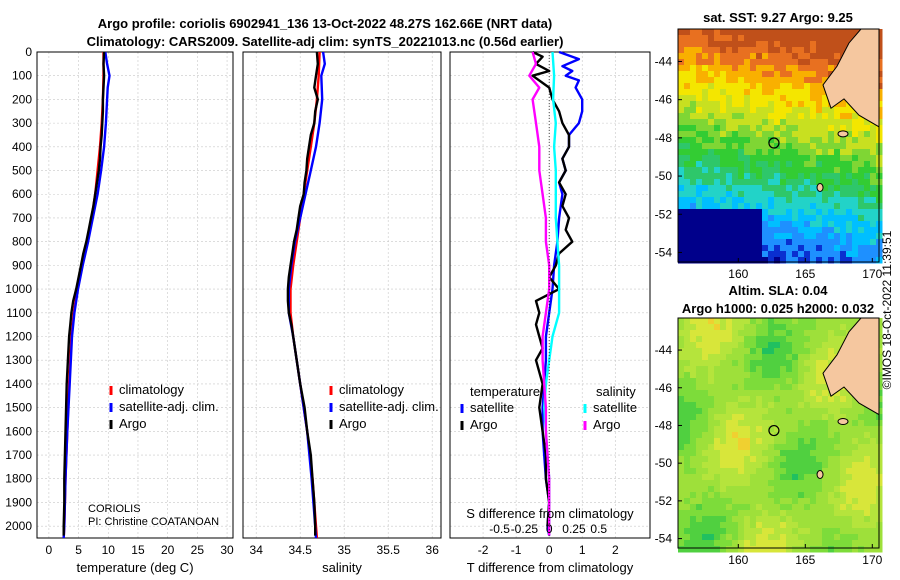 Image resolution: width=900 pixels, height=580 pixels. I want to click on legend-header-temperature: temperature, so click(505, 391).